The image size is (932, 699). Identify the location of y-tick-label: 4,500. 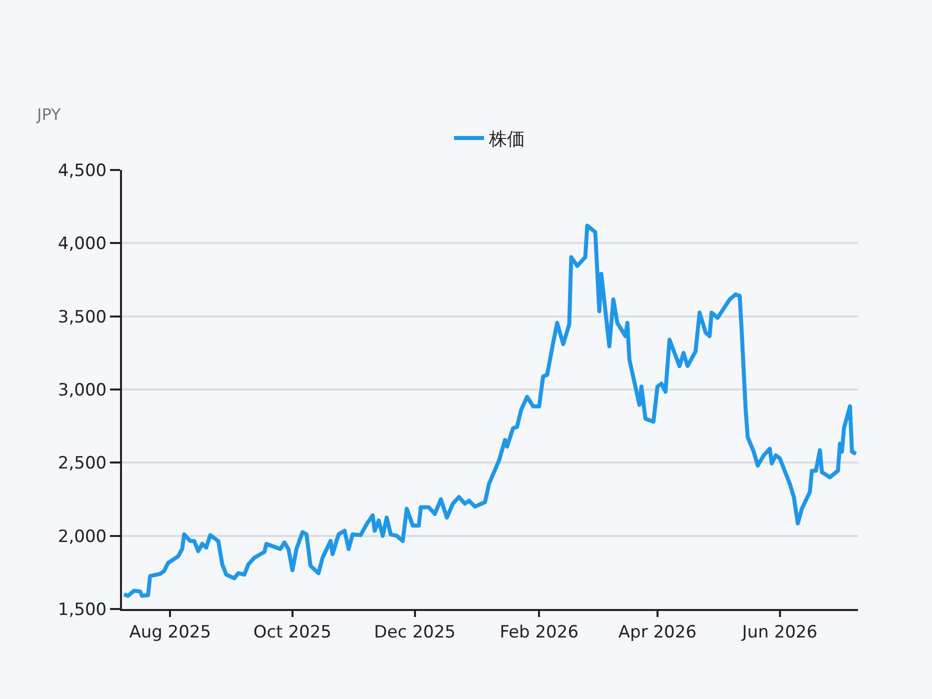
(82, 170).